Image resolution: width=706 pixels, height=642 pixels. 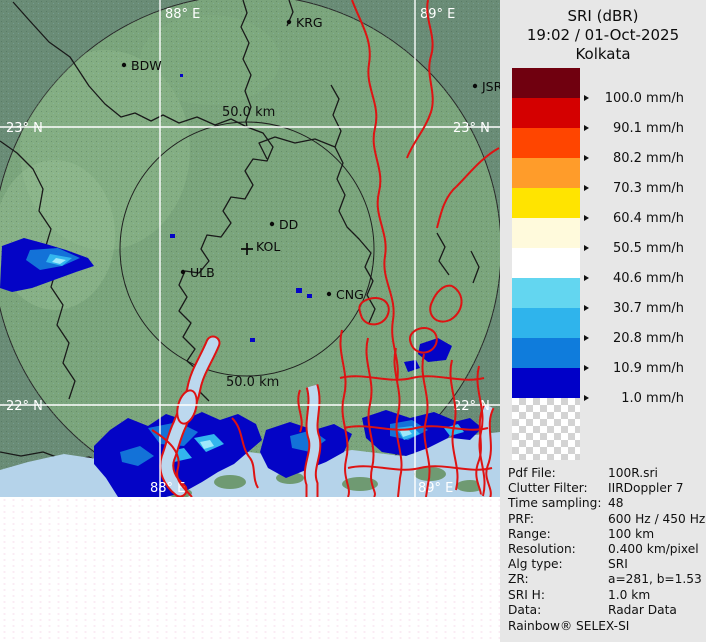 What do you see at coordinates (288, 224) in the screenshot?
I see `svg-text: DD` at bounding box center [288, 224].